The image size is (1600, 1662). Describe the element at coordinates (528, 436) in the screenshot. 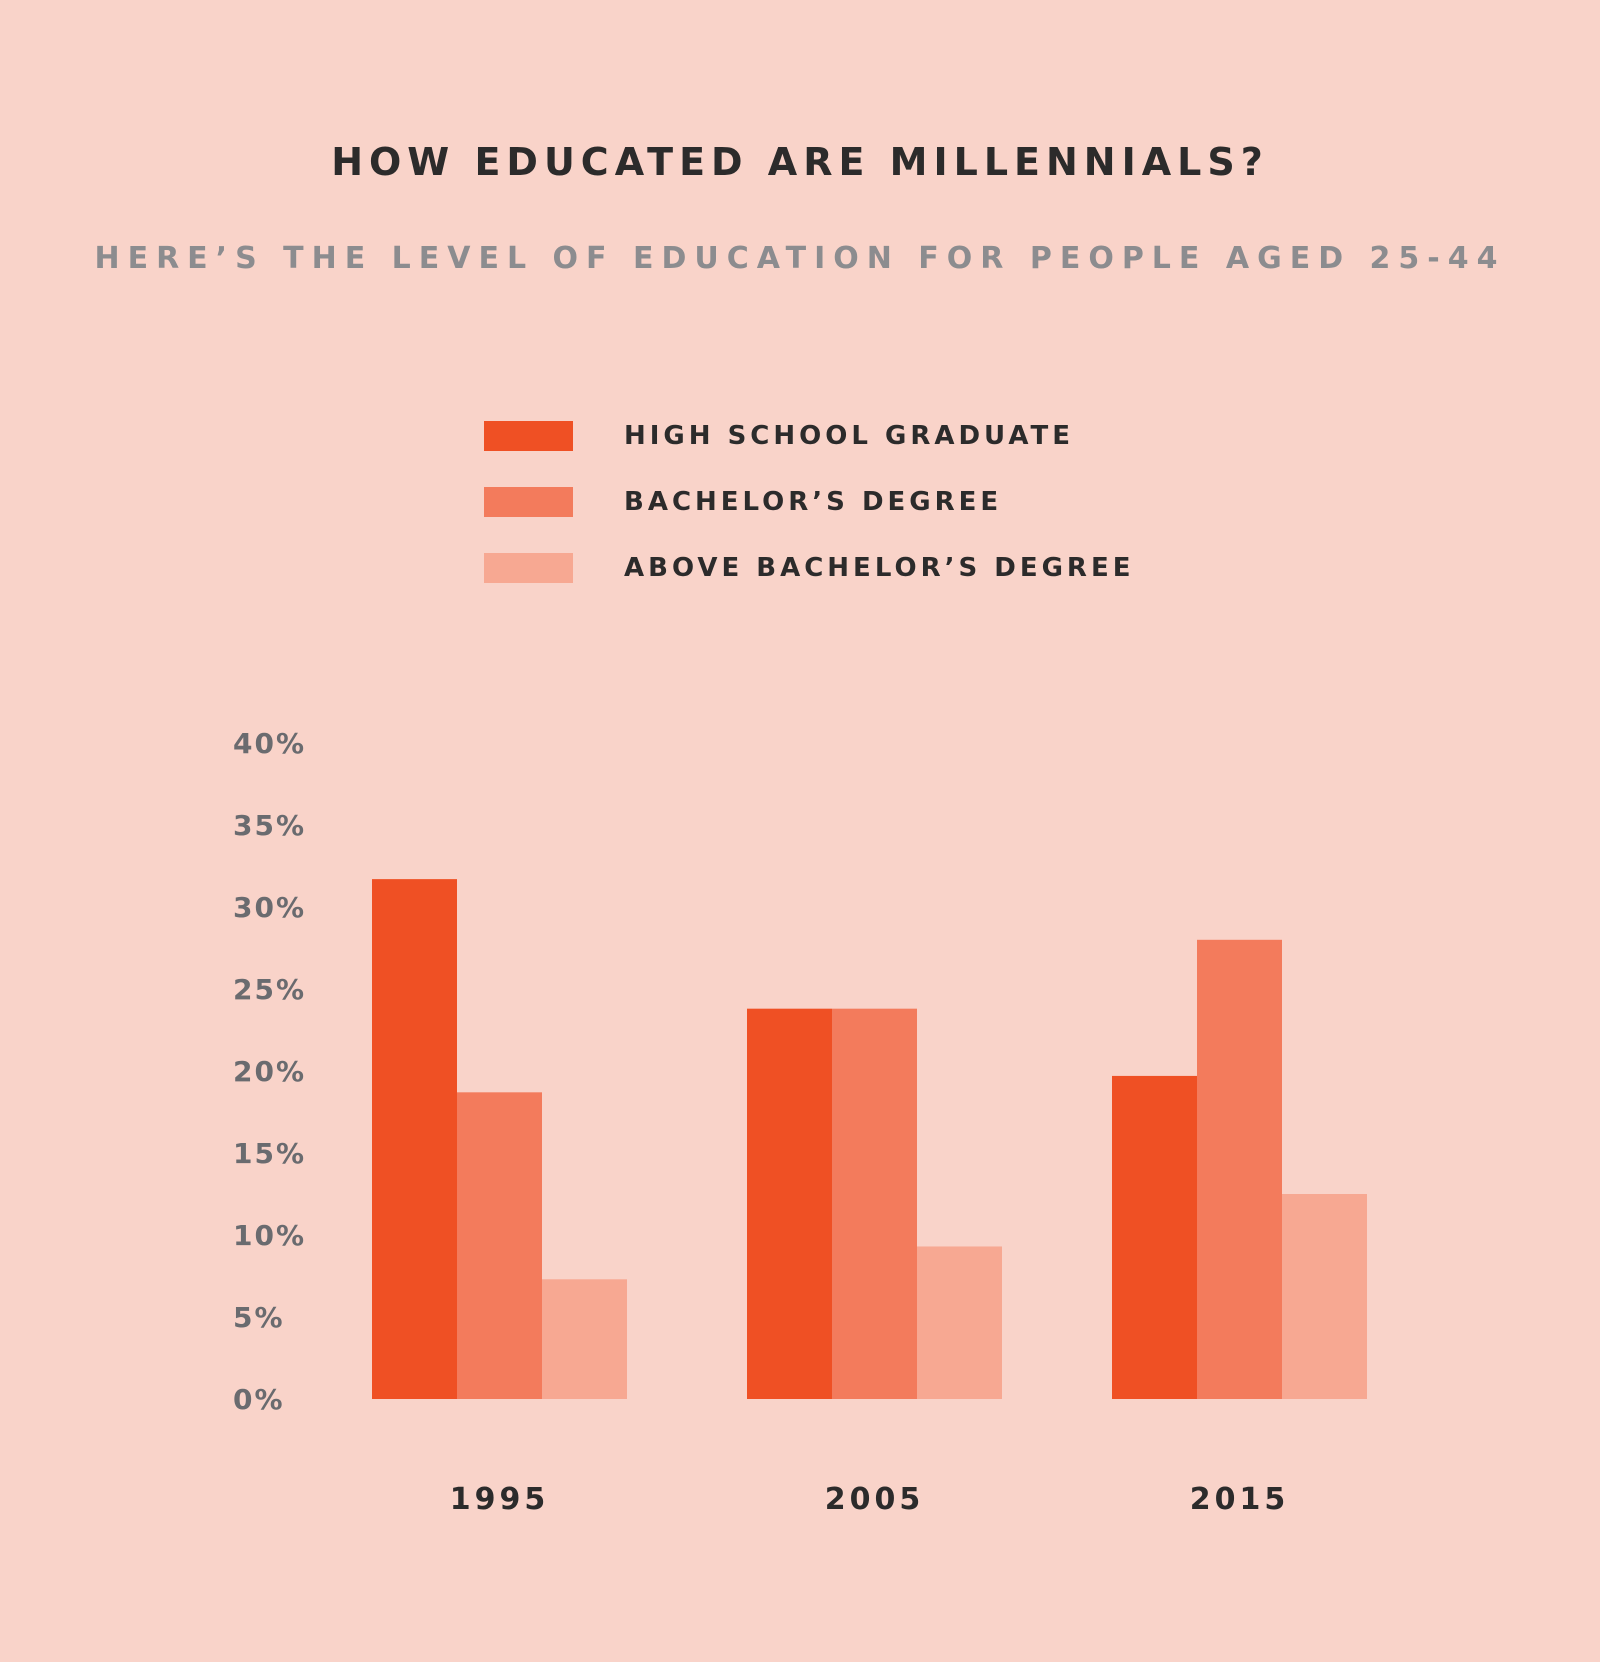

I see `legend-swatch-high-school` at that location.